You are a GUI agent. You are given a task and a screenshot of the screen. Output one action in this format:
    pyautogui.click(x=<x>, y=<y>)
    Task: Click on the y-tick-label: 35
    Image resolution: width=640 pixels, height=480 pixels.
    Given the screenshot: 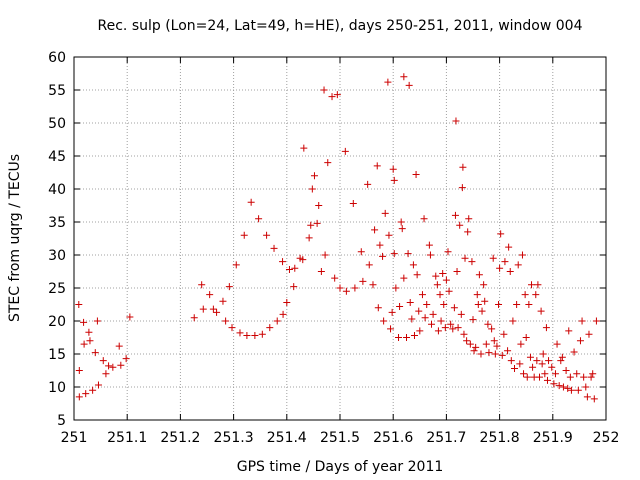 What is the action you would take?
    pyautogui.click(x=57, y=223)
    